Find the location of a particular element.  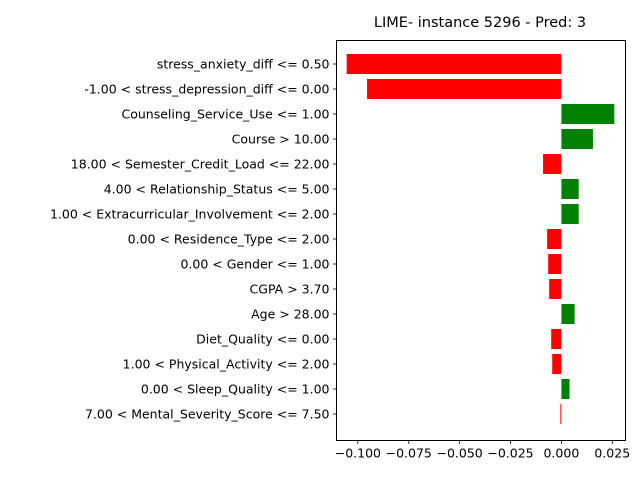

y-tick-label: Course > 10.00 is located at coordinates (281, 139).